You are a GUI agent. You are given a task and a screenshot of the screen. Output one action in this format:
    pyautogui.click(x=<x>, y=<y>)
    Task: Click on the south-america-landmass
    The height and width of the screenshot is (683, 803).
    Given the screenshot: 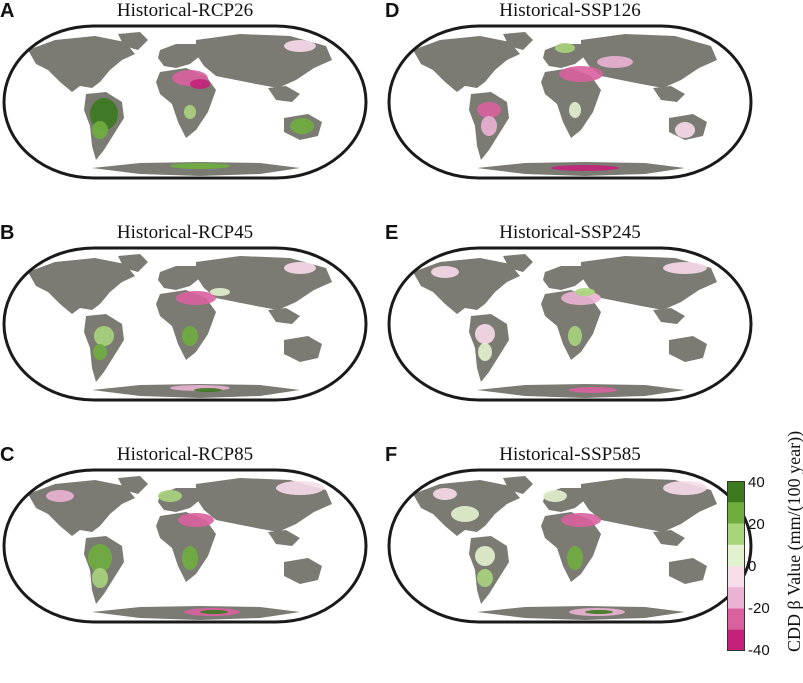 What is the action you would take?
    pyautogui.click(x=489, y=570)
    